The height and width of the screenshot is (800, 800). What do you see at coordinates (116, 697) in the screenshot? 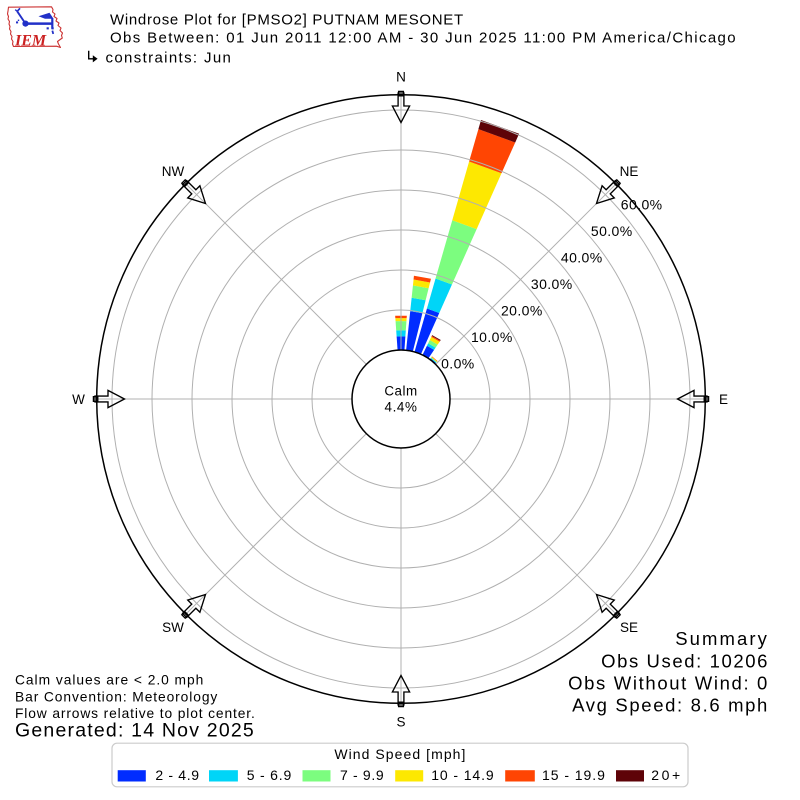
I see `svg-text: Bar Convention: Meteorology` at bounding box center [116, 697].